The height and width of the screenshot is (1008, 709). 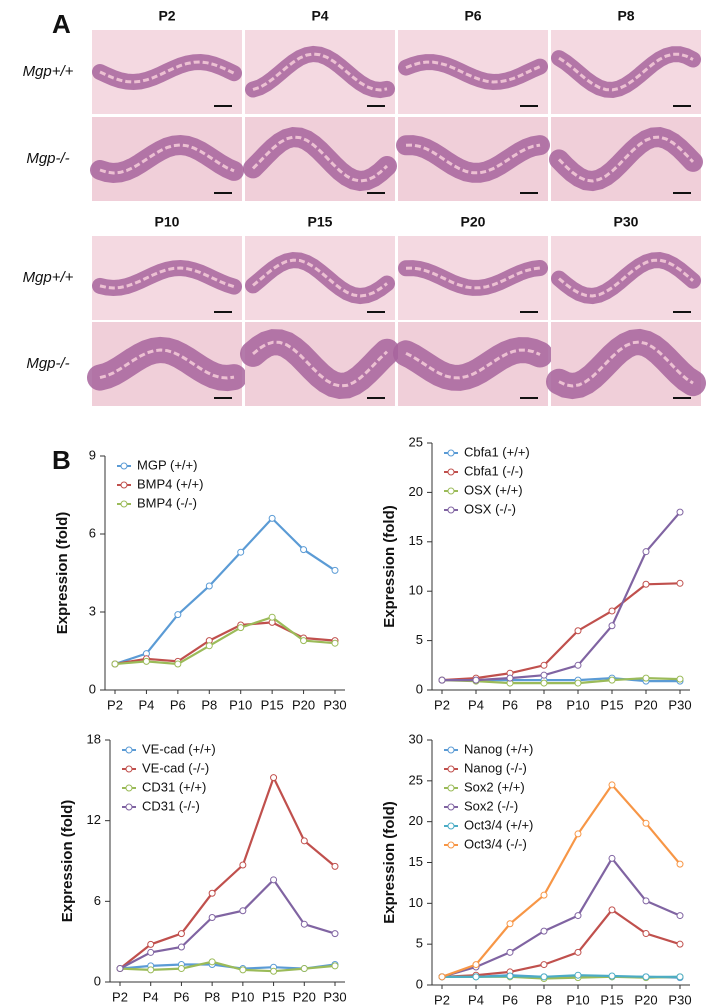 What do you see at coordinates (92, 454) in the screenshot?
I see `y-tick-label: 9` at bounding box center [92, 454].